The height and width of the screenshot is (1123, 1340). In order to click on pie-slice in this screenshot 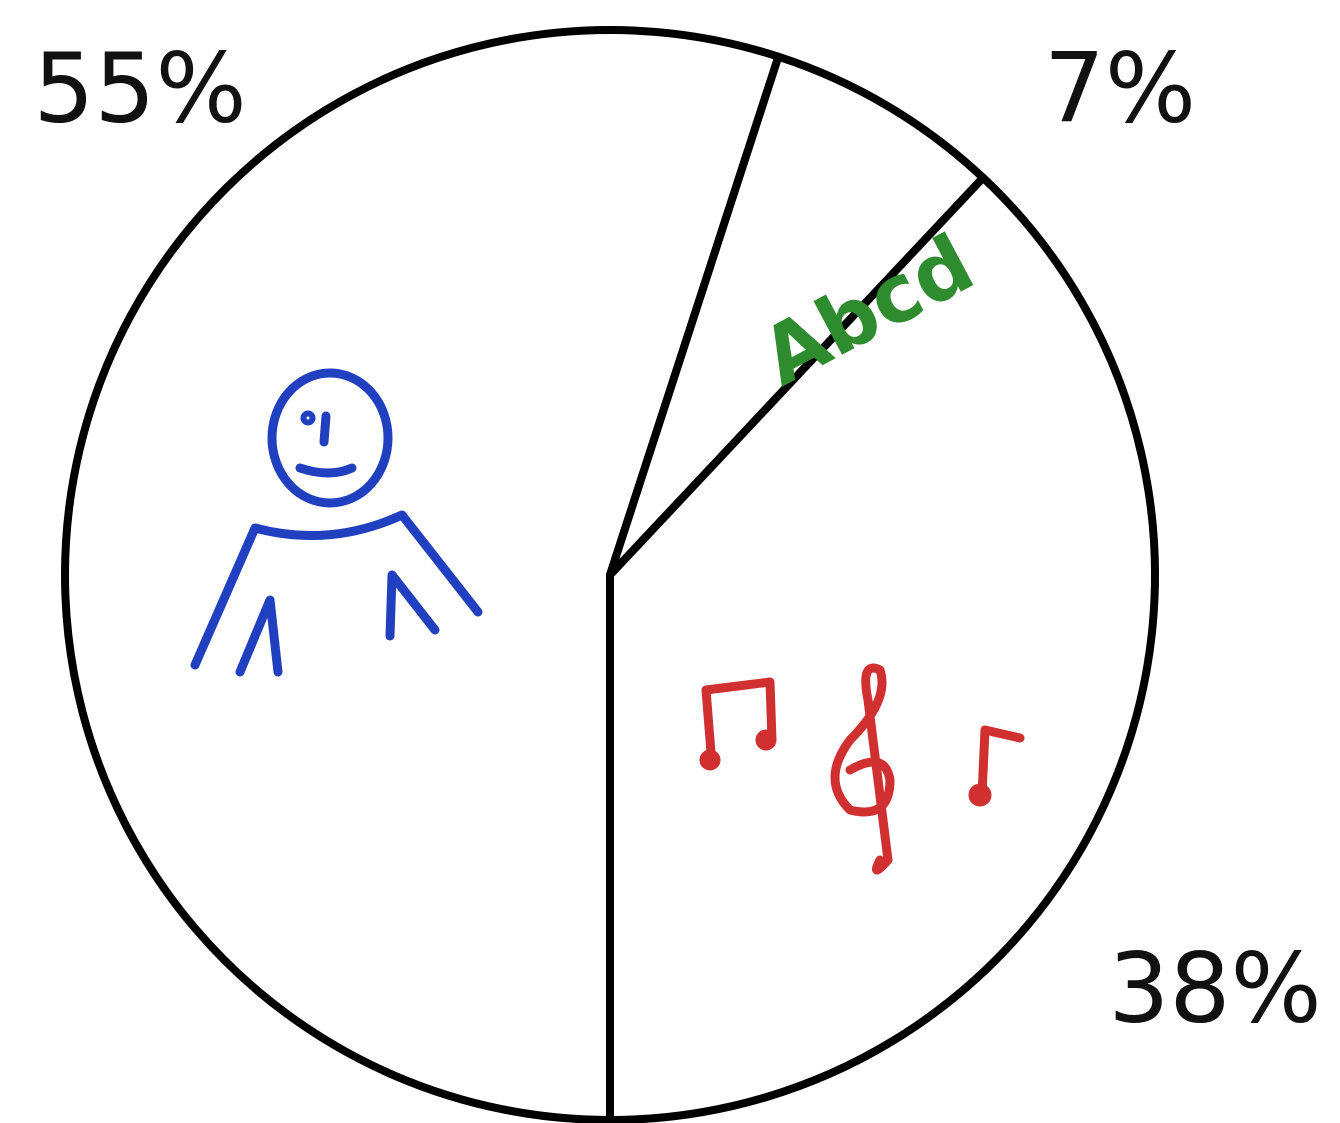, I will do `click(797, 315)`.